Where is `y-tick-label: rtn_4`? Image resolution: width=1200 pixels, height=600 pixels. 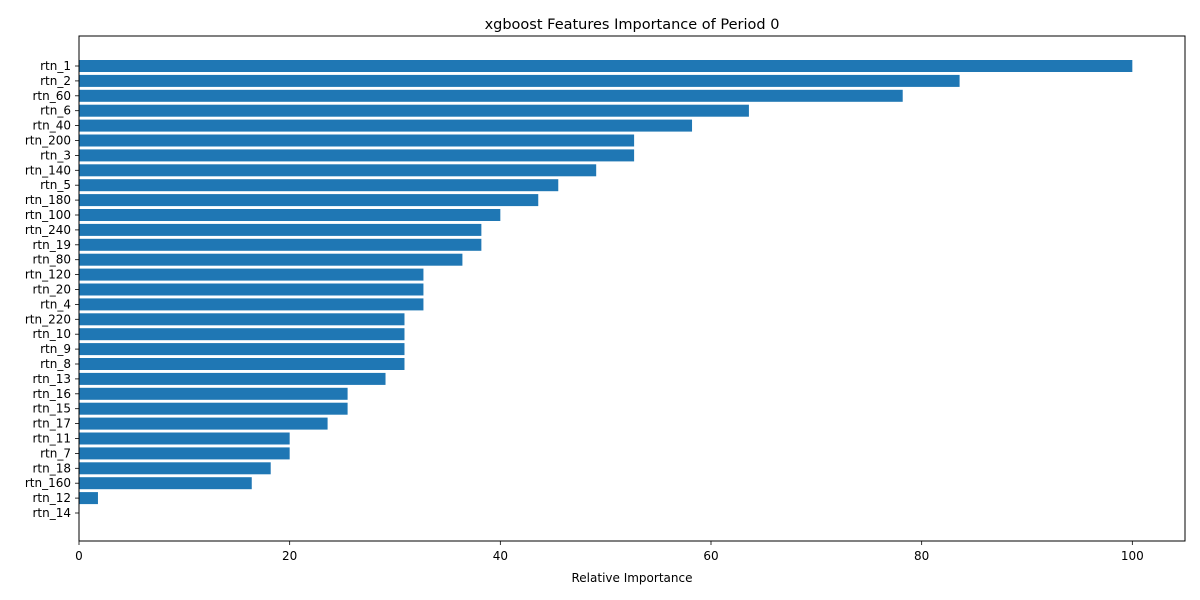 y-tick-label: rtn_4 is located at coordinates (55, 304).